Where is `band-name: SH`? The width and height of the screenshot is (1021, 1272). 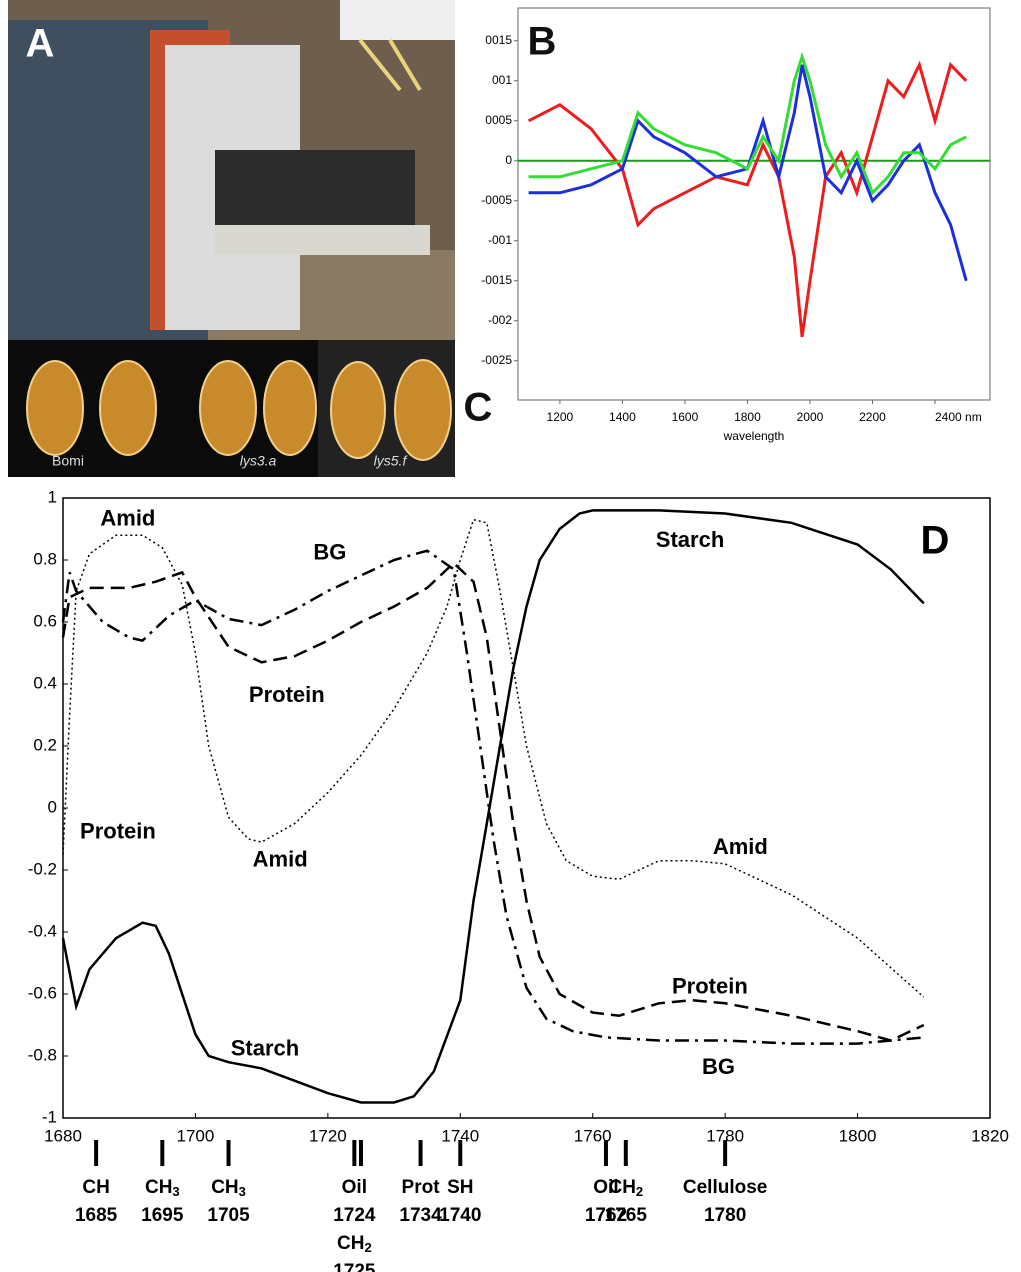 band-name: SH is located at coordinates (460, 1187).